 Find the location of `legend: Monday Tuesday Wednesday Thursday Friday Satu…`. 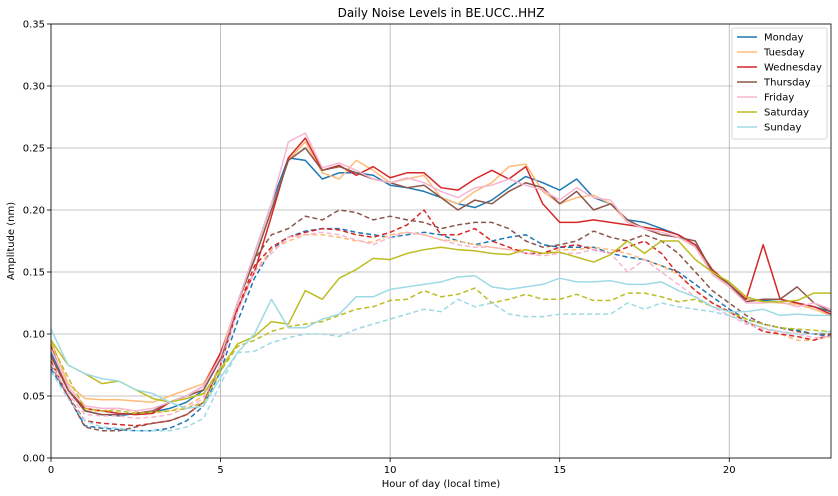

legend: Monday Tuesday Wednesday Thursday Friday Satu… is located at coordinates (779, 83).